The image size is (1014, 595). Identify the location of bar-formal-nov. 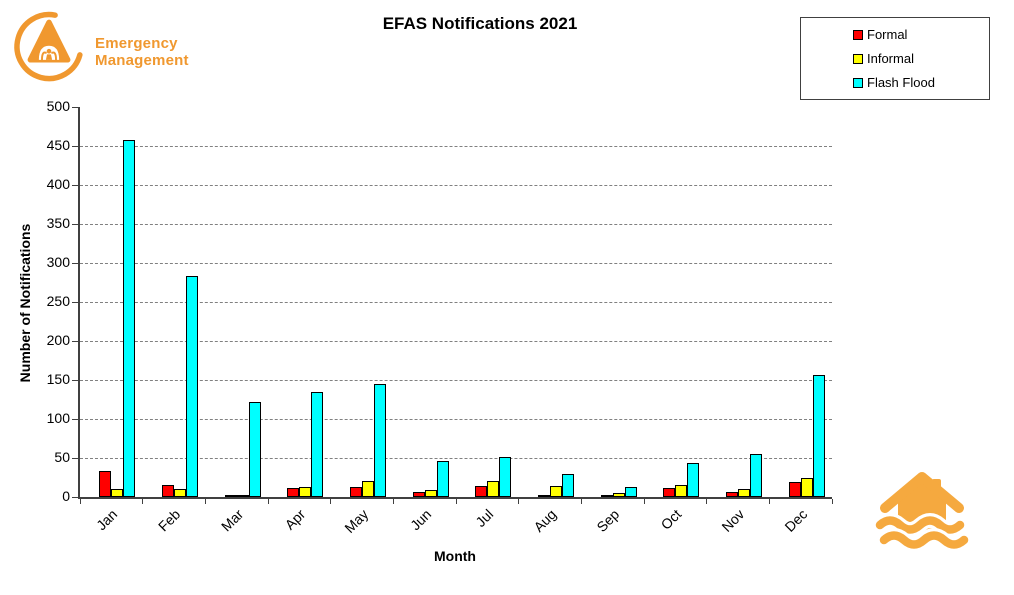
(732, 494).